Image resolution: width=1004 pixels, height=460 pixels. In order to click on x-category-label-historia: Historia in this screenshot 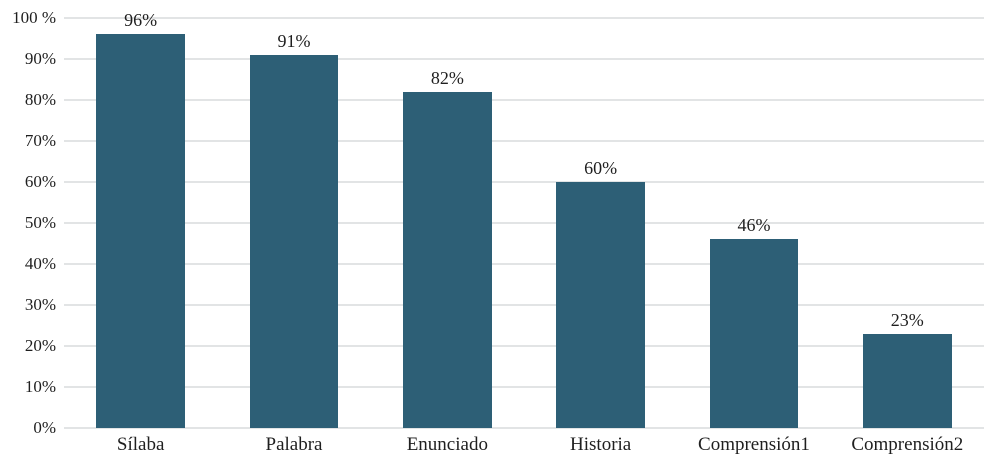, I will do `click(601, 444)`.